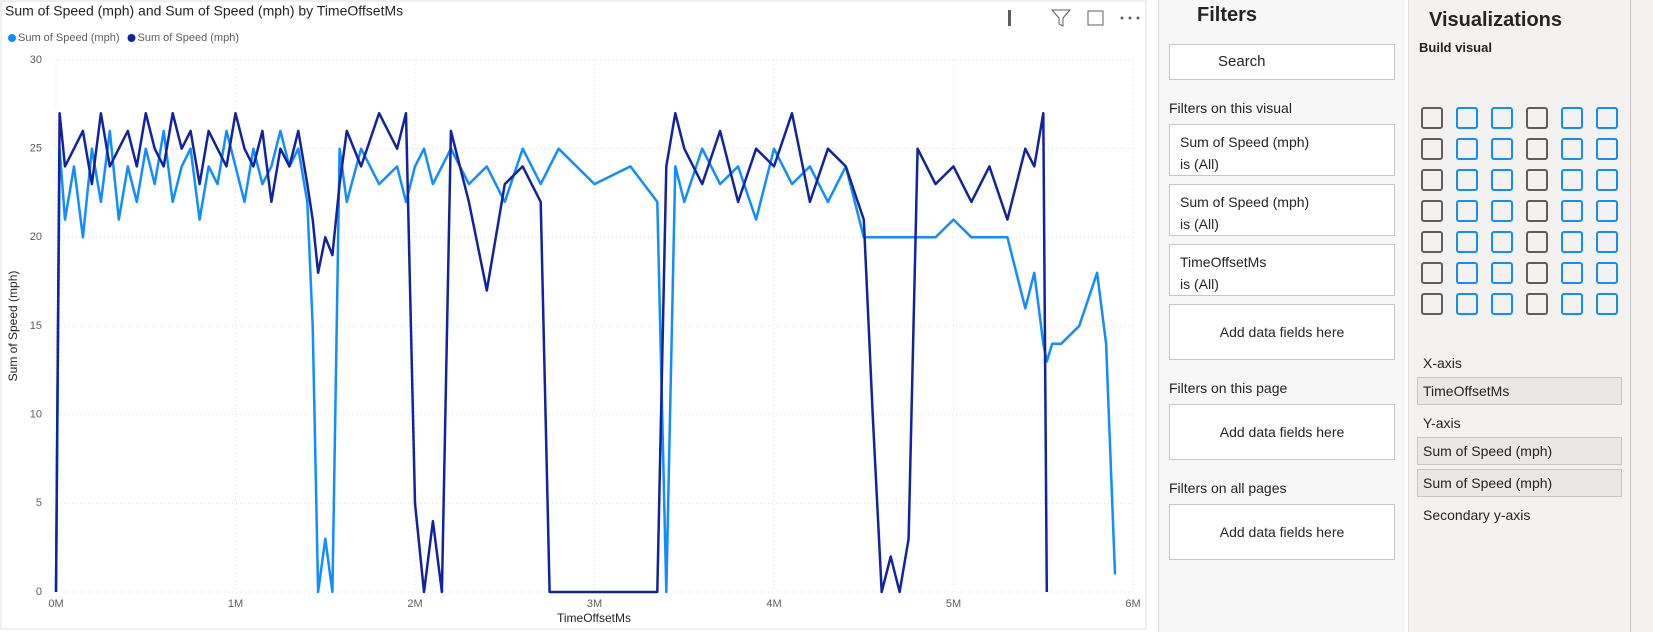 The image size is (1653, 632). Describe the element at coordinates (1122, 18) in the screenshot. I see `more-icon` at that location.